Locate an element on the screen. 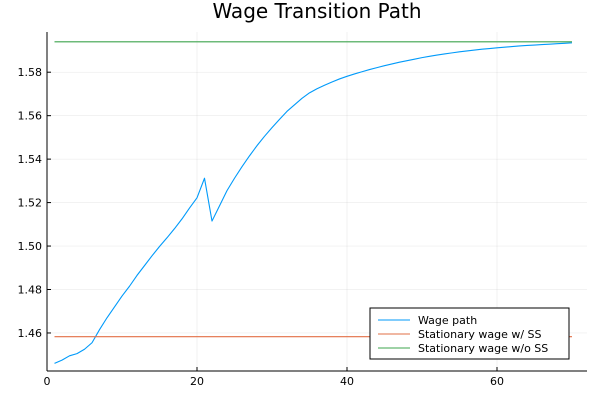 This screenshot has height=400, width=600. x-tick-label: 20 is located at coordinates (197, 381).